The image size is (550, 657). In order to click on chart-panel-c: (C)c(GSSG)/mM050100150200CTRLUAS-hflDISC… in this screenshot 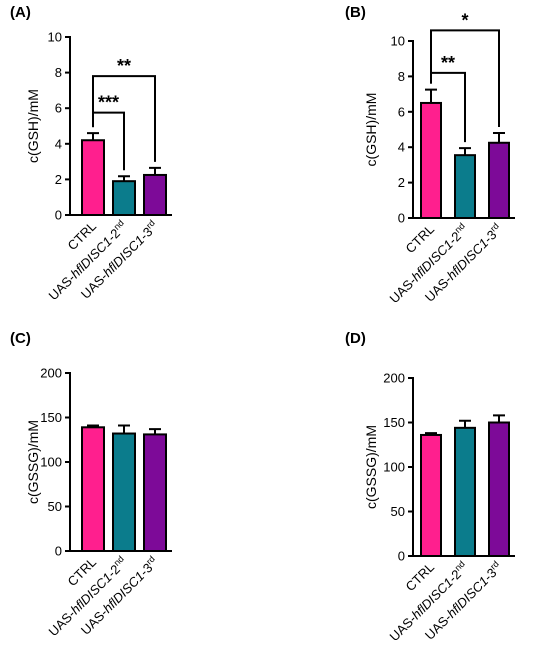, I will do `click(91, 484)`.